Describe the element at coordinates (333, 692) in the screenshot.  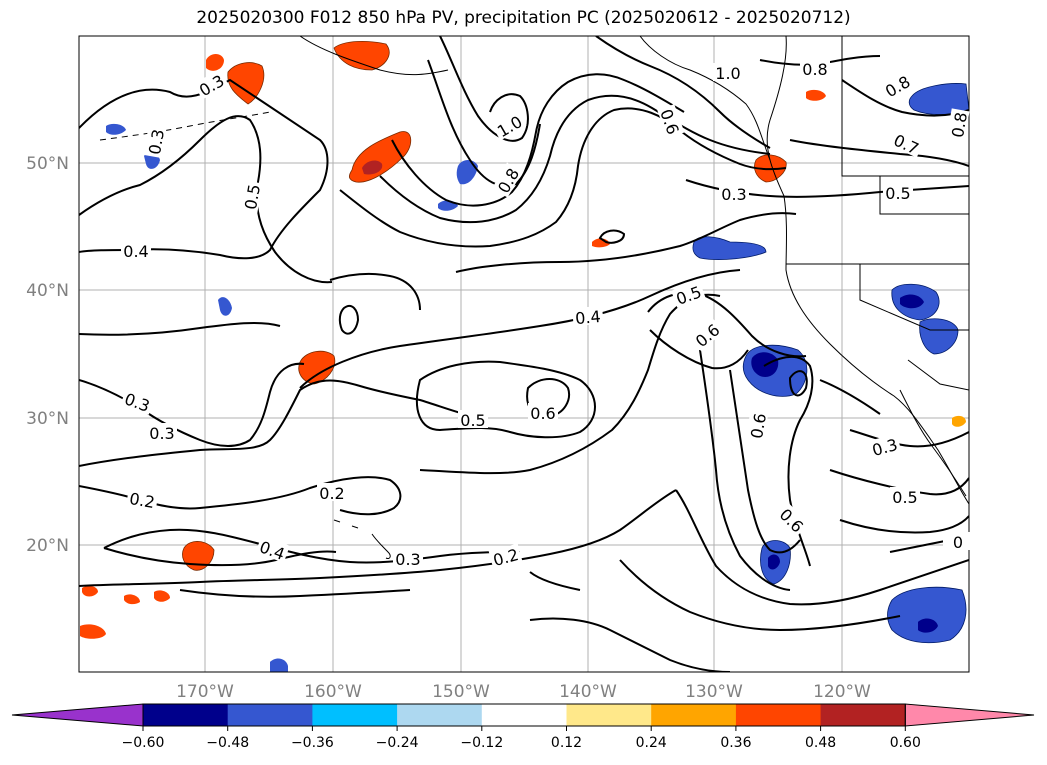
I see `lon-label-160w: 160°W` at that location.